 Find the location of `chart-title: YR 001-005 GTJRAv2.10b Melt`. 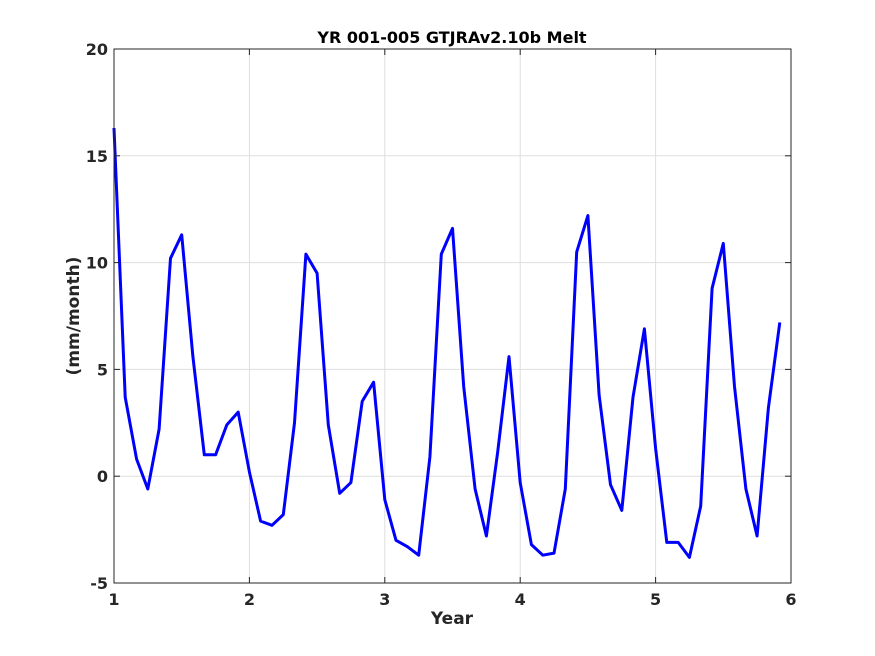

chart-title: YR 001-005 GTJRAv2.10b Melt is located at coordinates (451, 37).